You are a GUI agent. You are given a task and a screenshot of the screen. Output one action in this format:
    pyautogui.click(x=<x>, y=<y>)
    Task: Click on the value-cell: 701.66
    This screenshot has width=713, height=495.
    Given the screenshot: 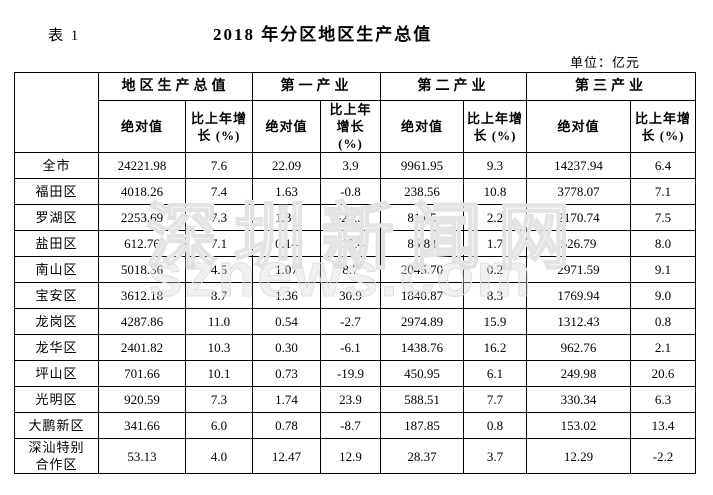 What is the action you would take?
    pyautogui.click(x=142, y=373)
    